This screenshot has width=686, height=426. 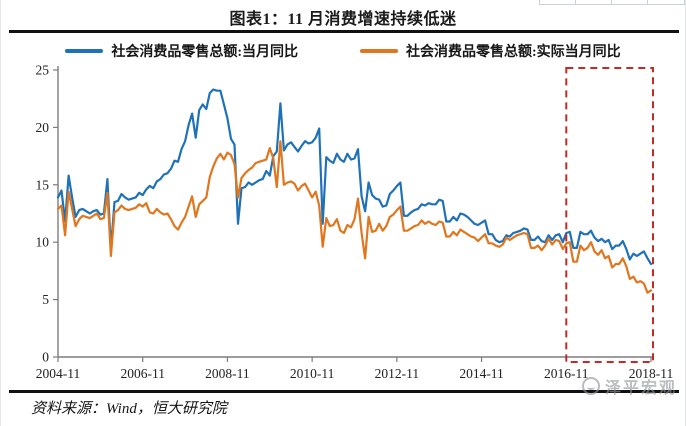 What do you see at coordinates (344, 31) in the screenshot?
I see `top-divider` at bounding box center [344, 31].